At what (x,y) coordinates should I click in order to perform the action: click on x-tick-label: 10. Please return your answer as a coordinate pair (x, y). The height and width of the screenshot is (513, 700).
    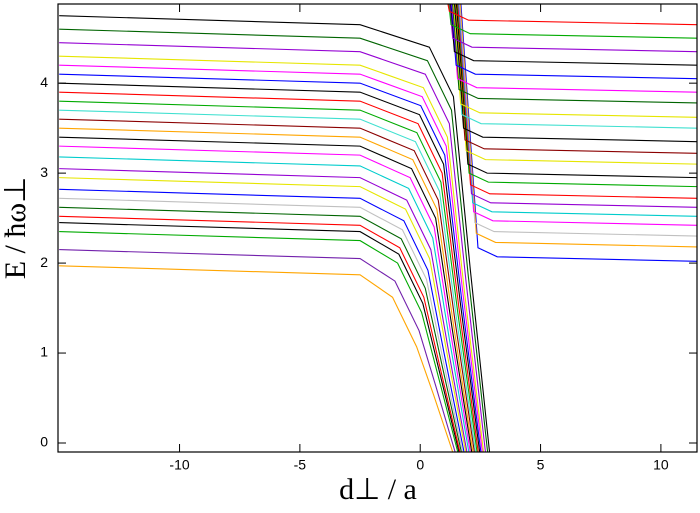
    Looking at the image, I should click on (661, 465).